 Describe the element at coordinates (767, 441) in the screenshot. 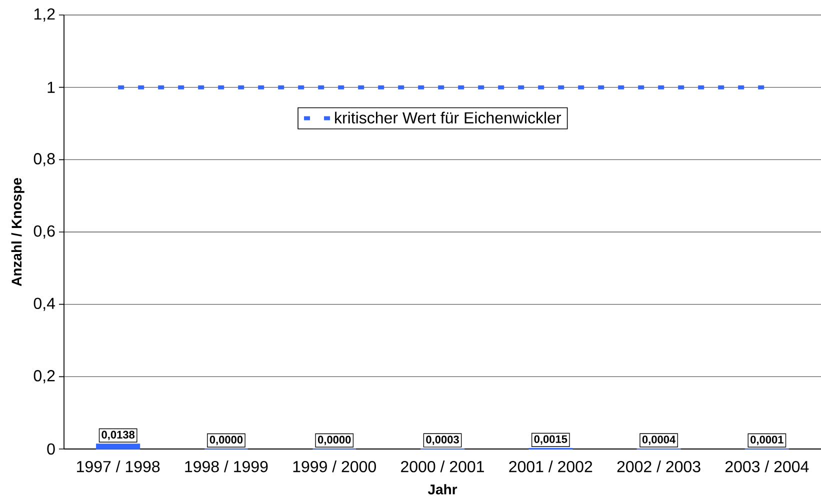

I see `data-label: 0,0001` at that location.